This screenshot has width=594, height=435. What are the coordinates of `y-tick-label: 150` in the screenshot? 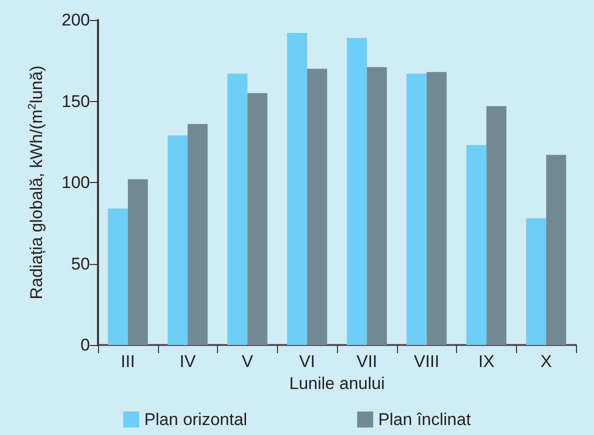 It's located at (76, 101).